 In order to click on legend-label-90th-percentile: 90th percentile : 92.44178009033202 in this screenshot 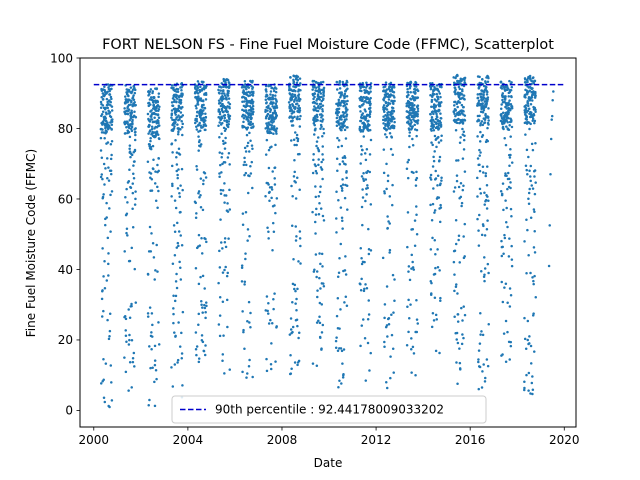, I will do `click(329, 410)`.